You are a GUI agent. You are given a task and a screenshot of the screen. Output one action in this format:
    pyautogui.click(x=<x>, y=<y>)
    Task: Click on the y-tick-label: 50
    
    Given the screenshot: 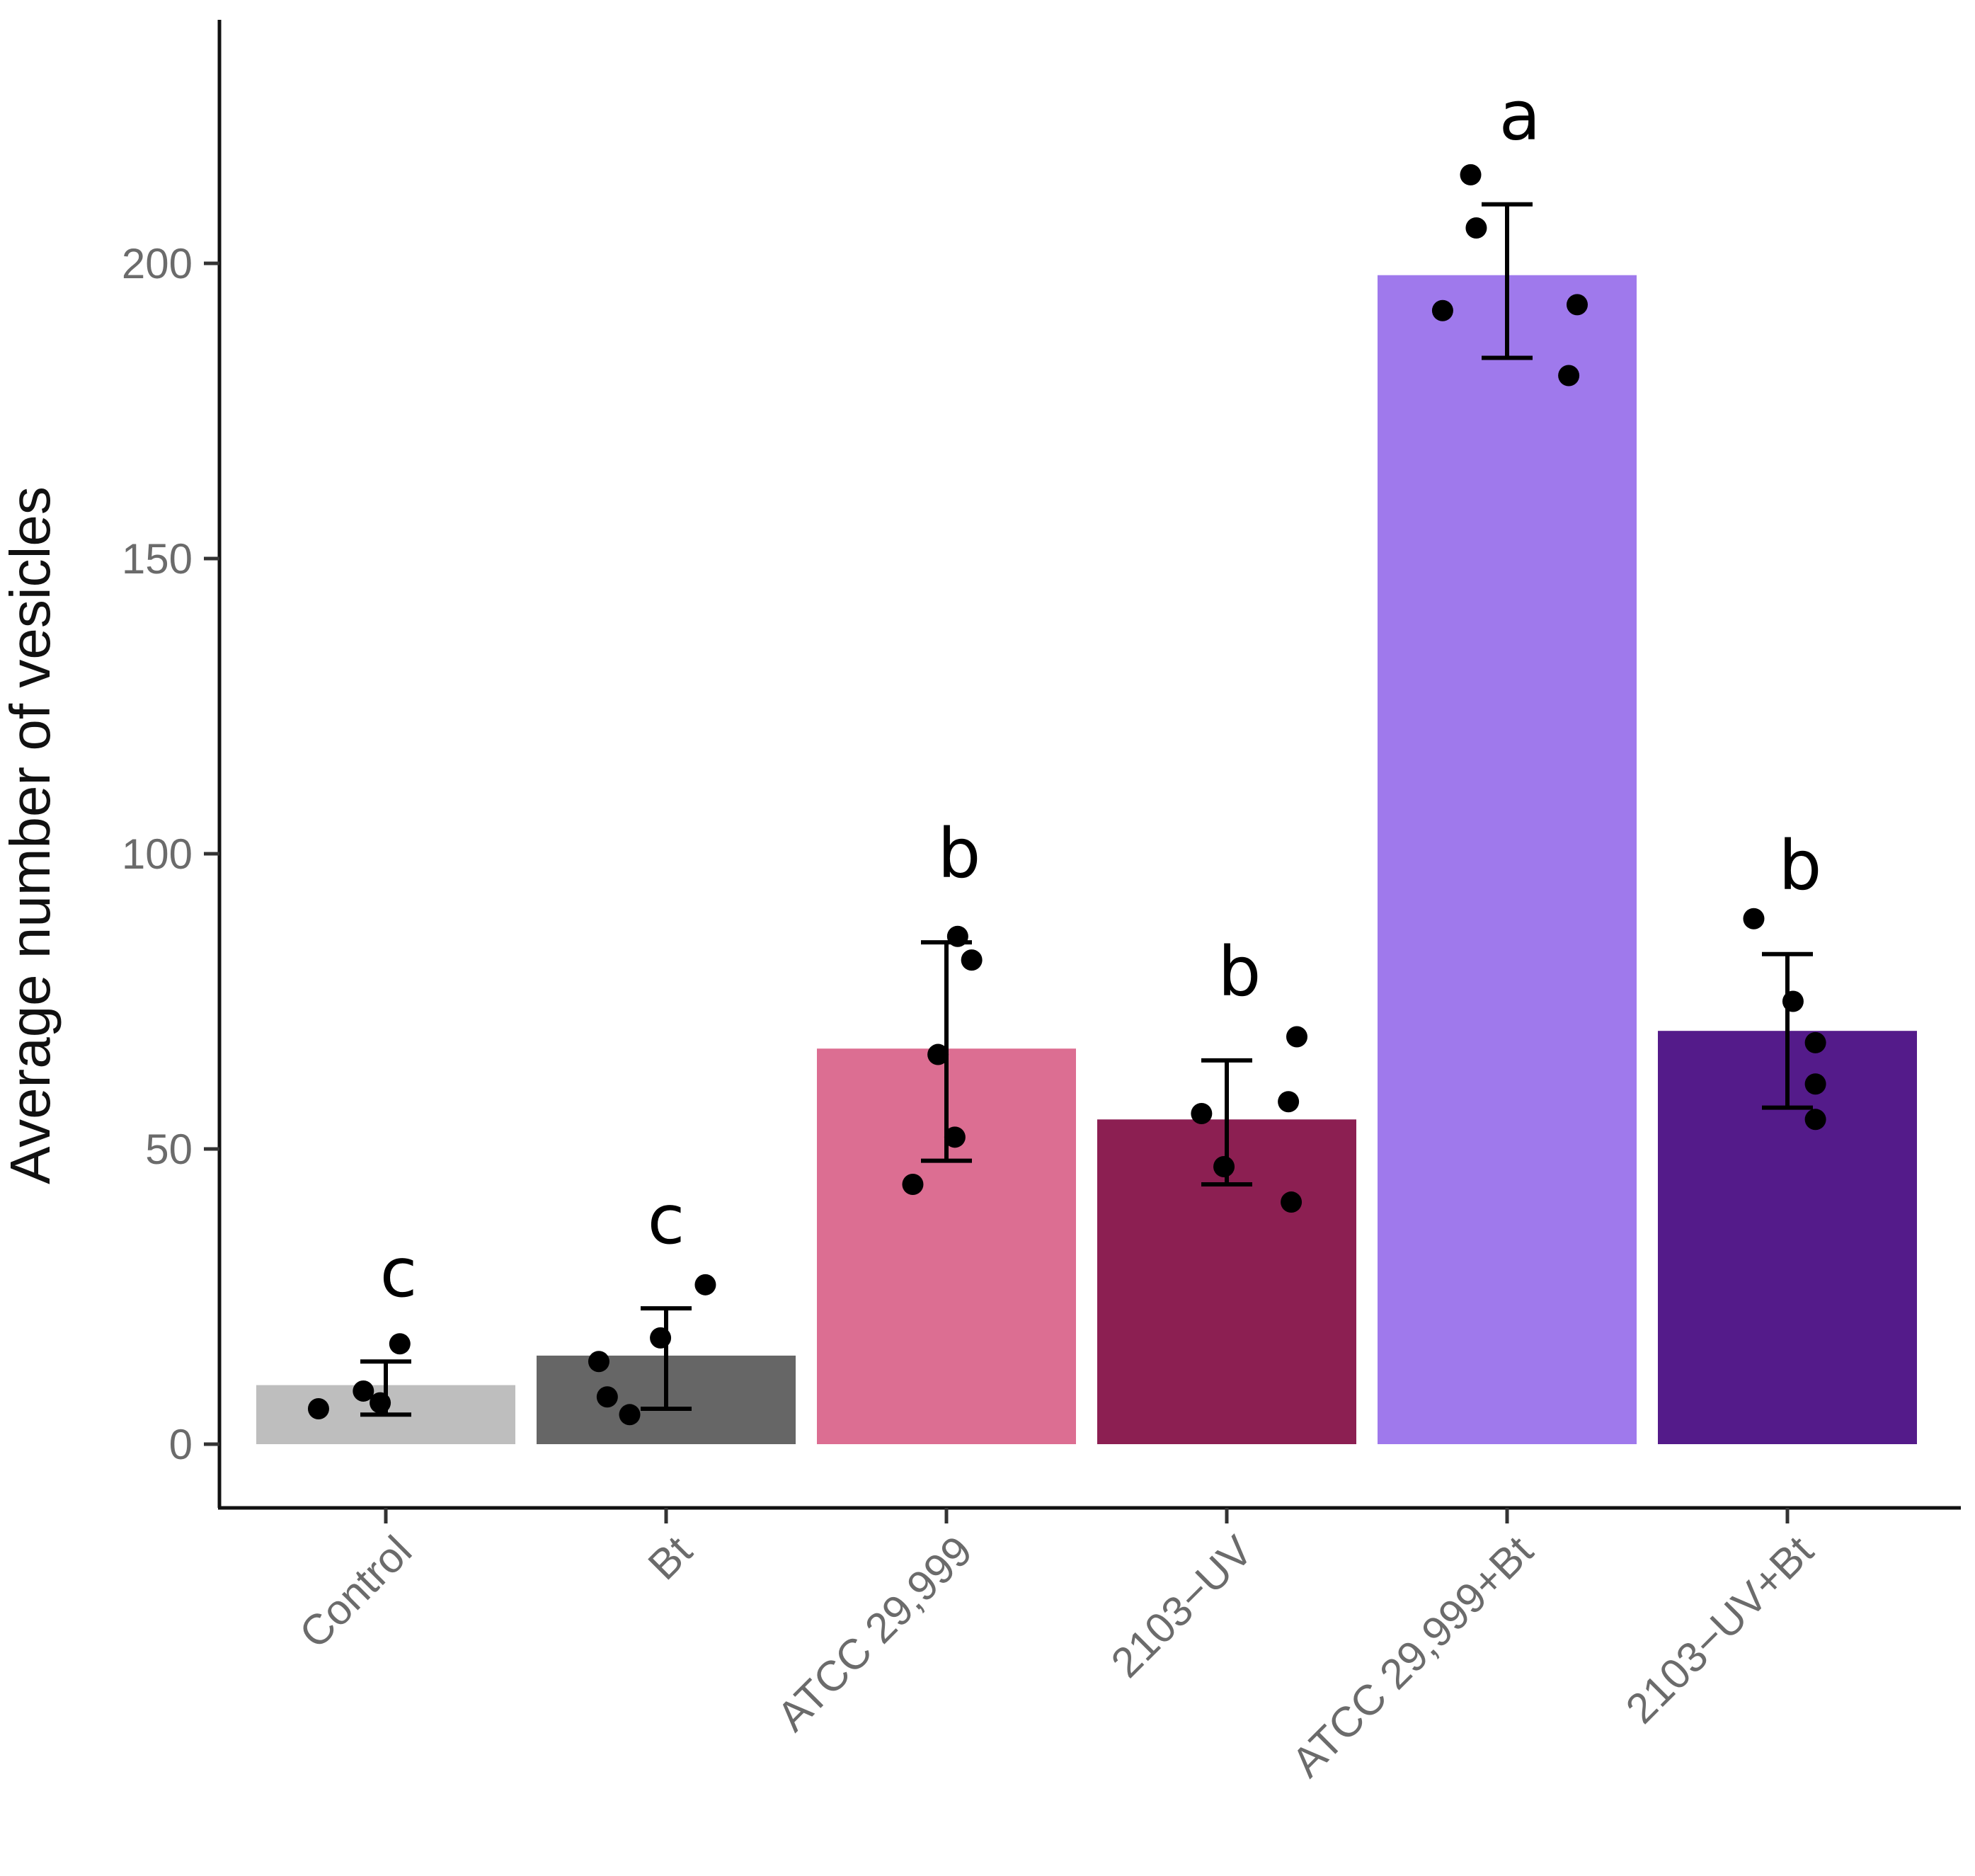 What is the action you would take?
    pyautogui.click(x=169, y=1149)
    